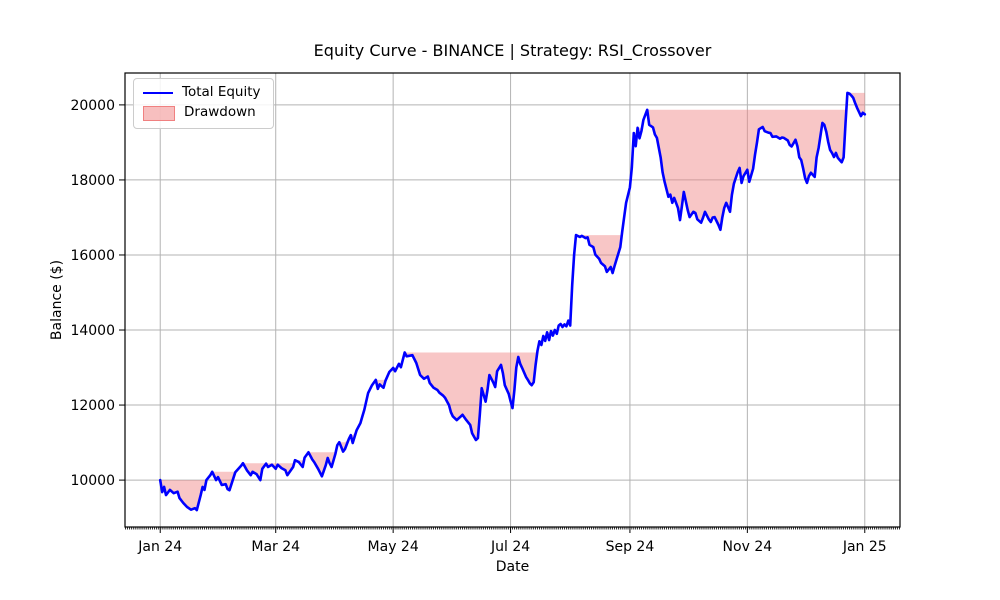 The height and width of the screenshot is (600, 1000). I want to click on total-equity-line-swatch, so click(158, 92).